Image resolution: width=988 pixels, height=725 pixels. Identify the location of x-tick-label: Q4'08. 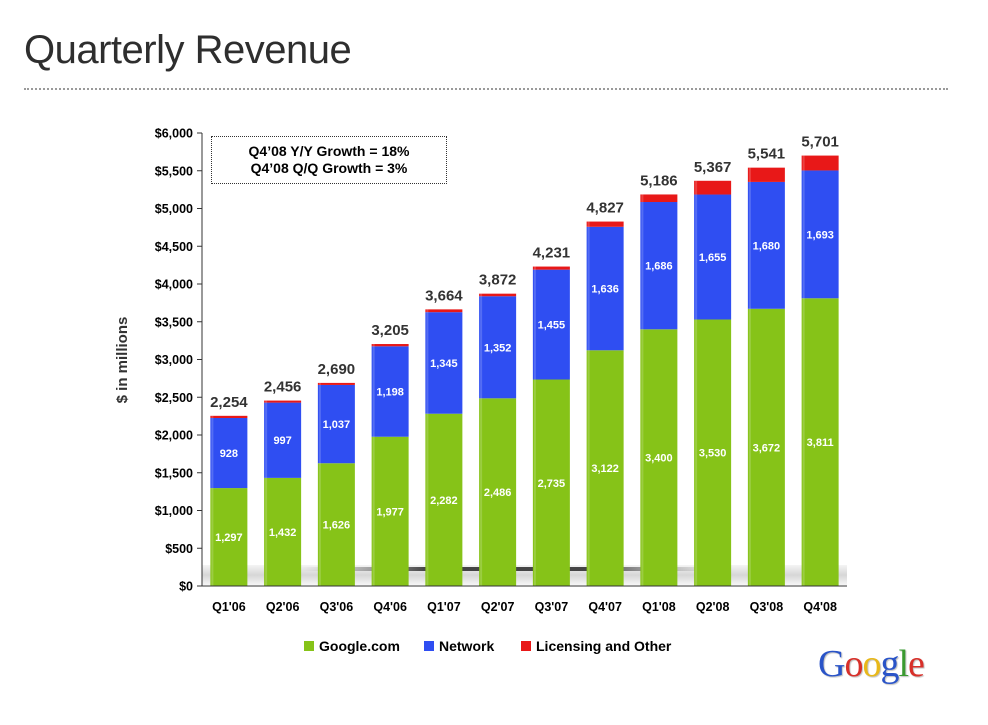
(820, 607).